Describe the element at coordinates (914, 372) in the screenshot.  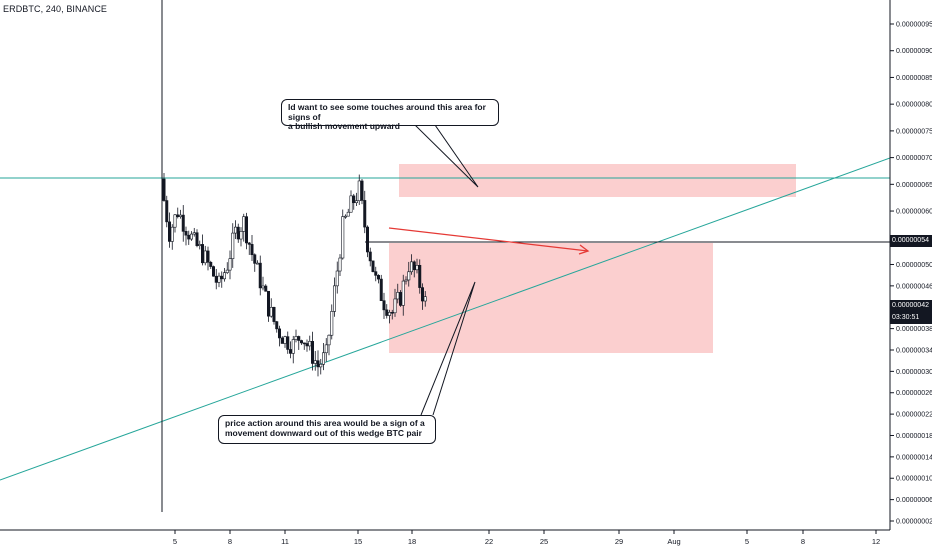
I see `price-tick-label: 0.00000030` at that location.